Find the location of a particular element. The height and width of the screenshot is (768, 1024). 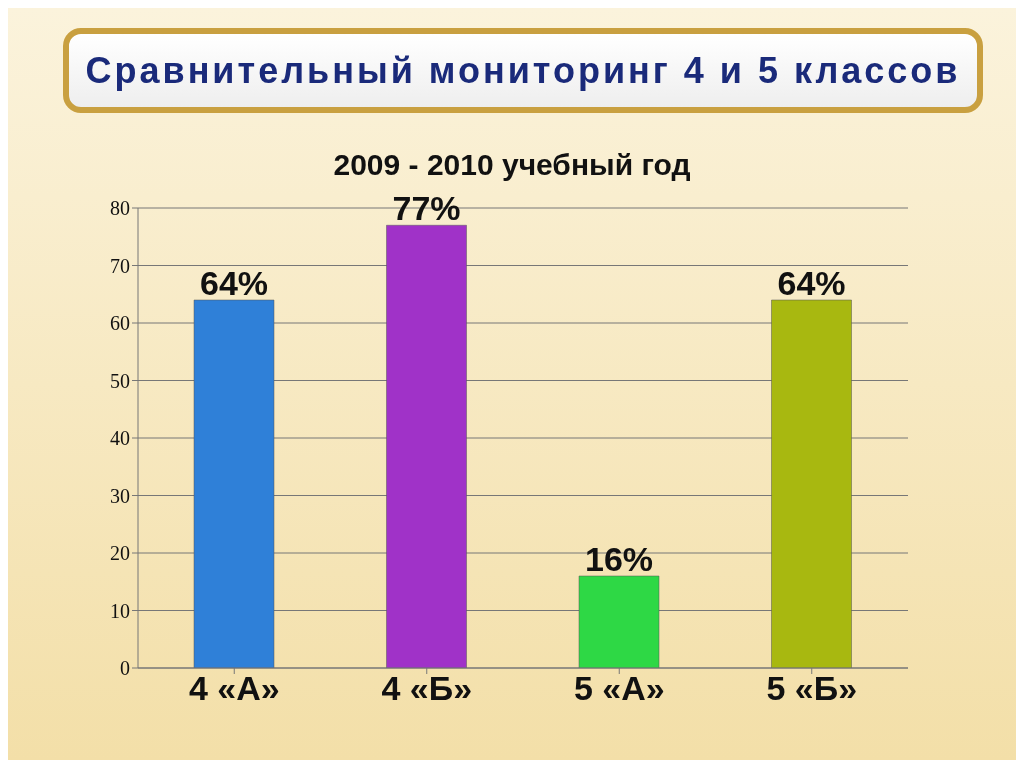

x-tick-label: 5 «Б» is located at coordinates (812, 688).